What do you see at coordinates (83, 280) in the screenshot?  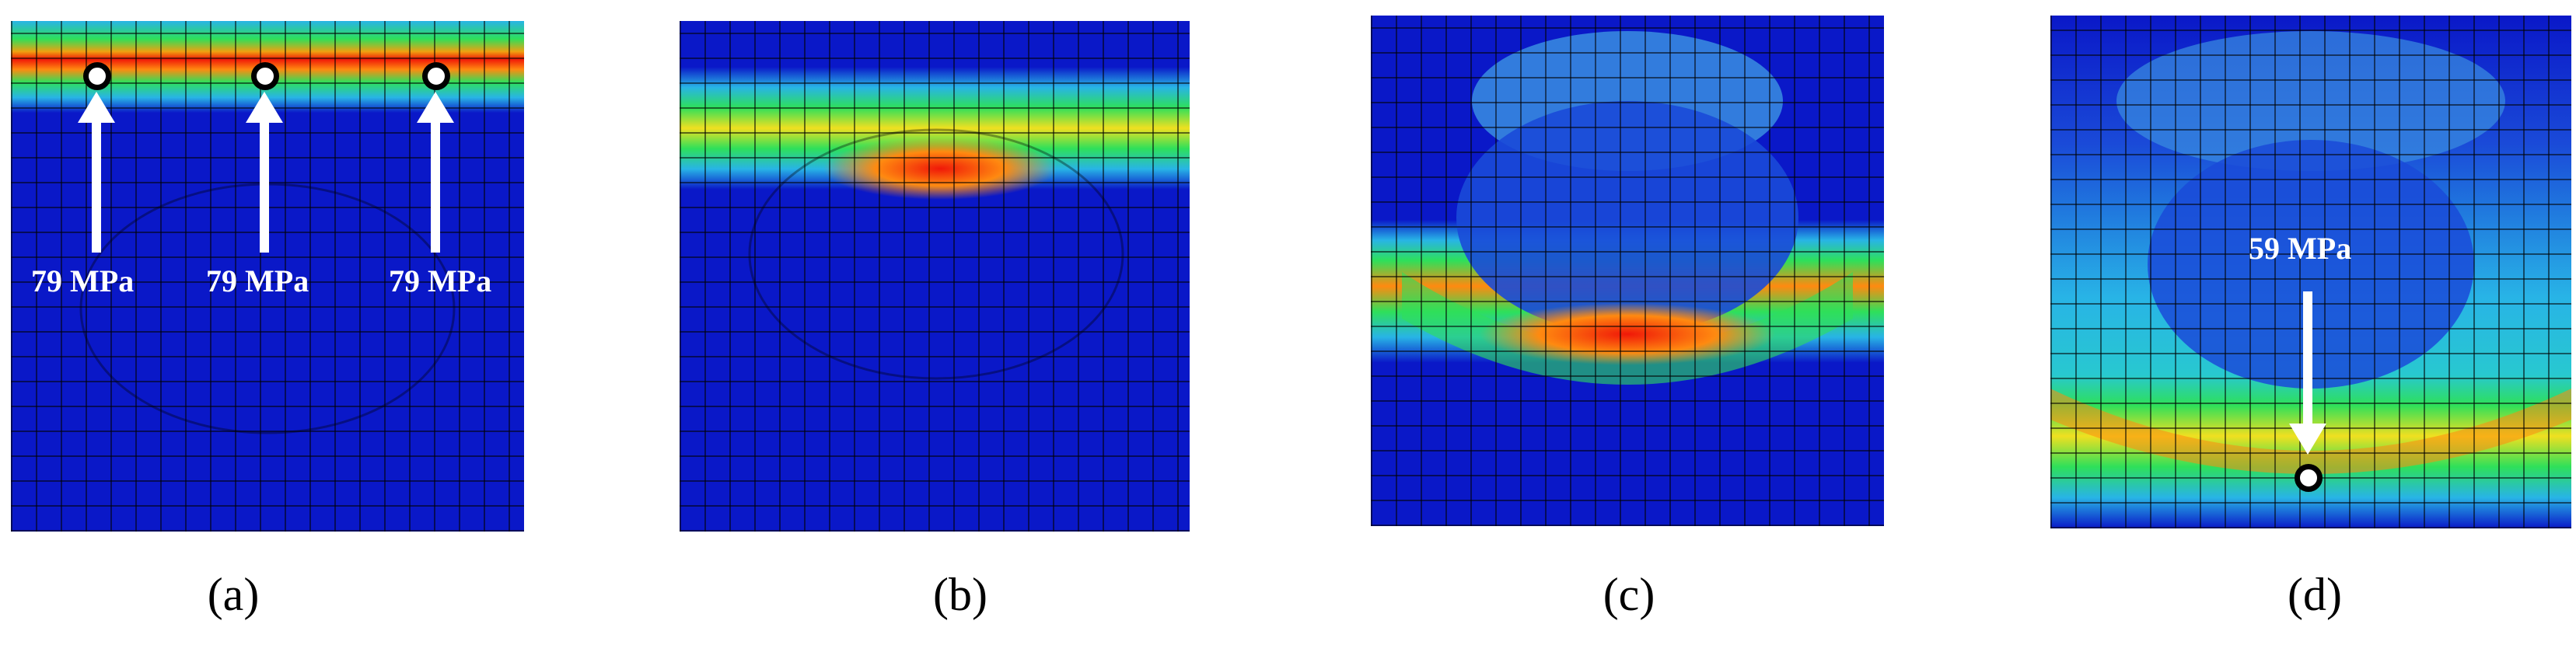 I see `stress-label-a1: 79 MPa` at bounding box center [83, 280].